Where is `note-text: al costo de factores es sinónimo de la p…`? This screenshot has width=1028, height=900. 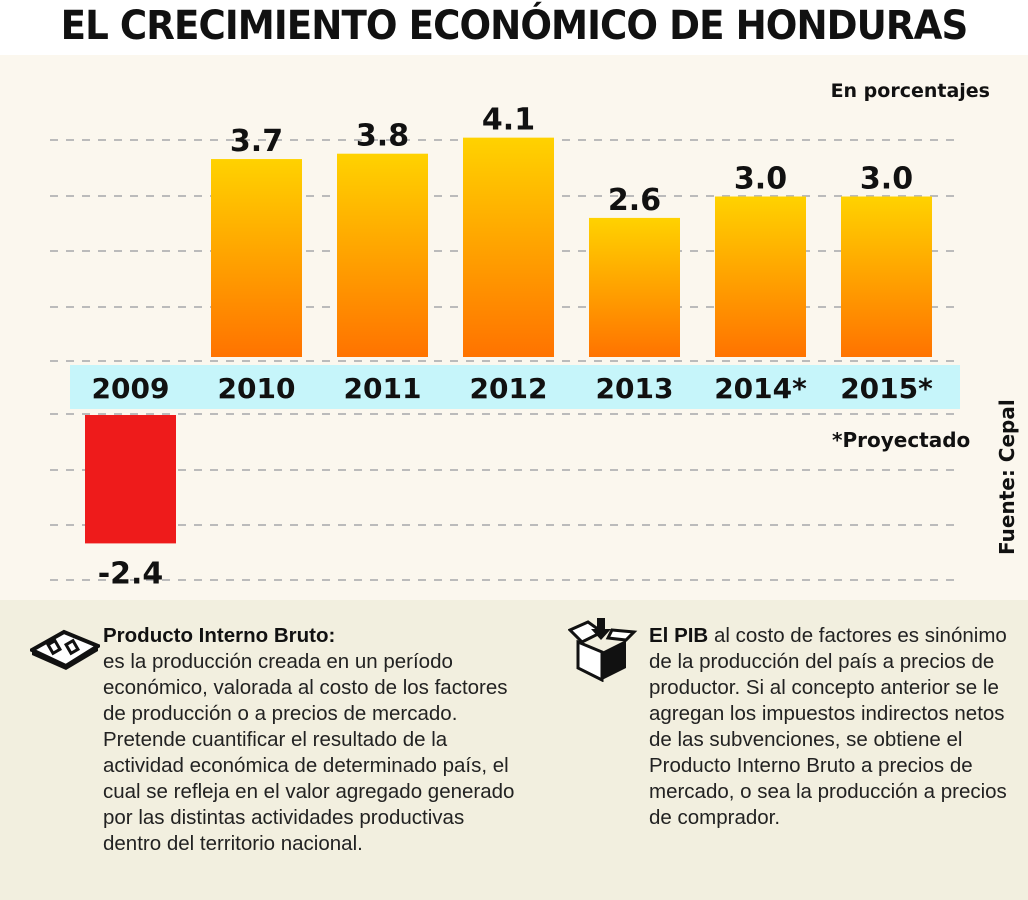 note-text: al costo de factores es sinónimo de la p… is located at coordinates (828, 726).